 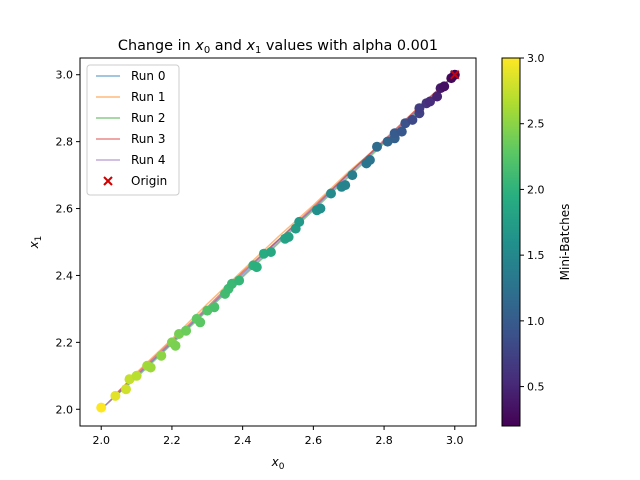 I want to click on x-tick-label: 2.6, so click(x=314, y=440).